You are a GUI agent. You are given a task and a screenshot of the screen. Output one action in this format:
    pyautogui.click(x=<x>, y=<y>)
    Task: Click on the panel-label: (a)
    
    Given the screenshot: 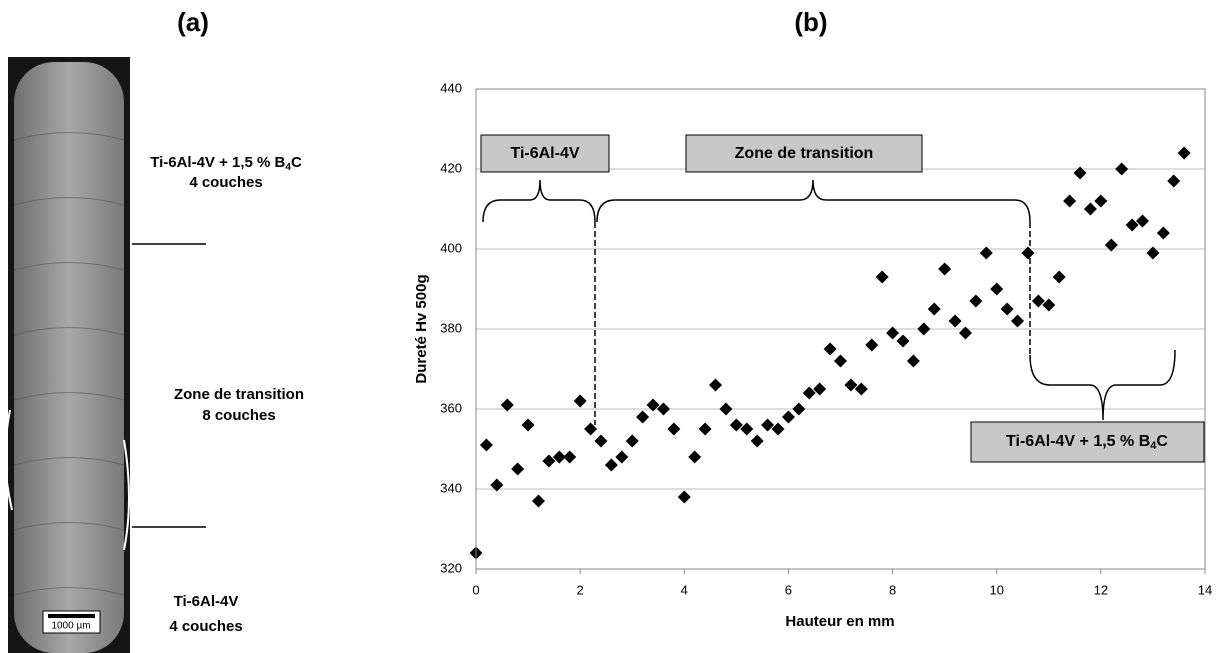 What is the action you would take?
    pyautogui.click(x=193, y=22)
    